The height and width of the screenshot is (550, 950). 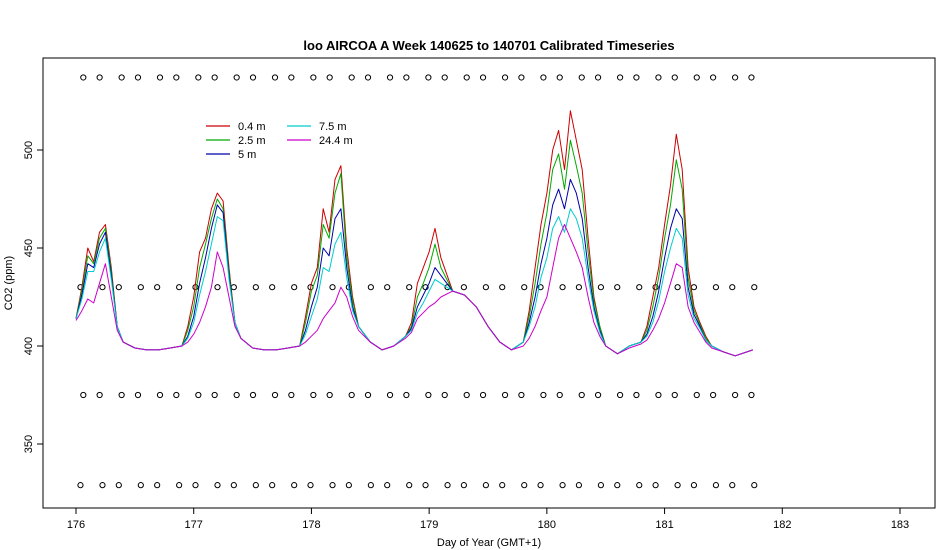 What do you see at coordinates (311, 525) in the screenshot?
I see `x-tick-label: 178` at bounding box center [311, 525].